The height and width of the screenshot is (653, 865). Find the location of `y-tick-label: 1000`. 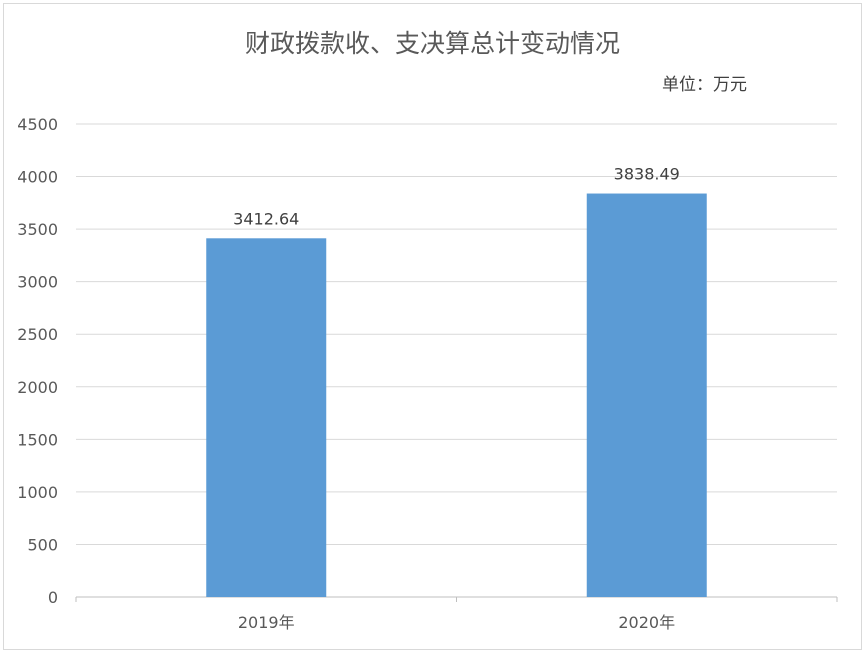

y-tick-label: 1000 is located at coordinates (37, 492).